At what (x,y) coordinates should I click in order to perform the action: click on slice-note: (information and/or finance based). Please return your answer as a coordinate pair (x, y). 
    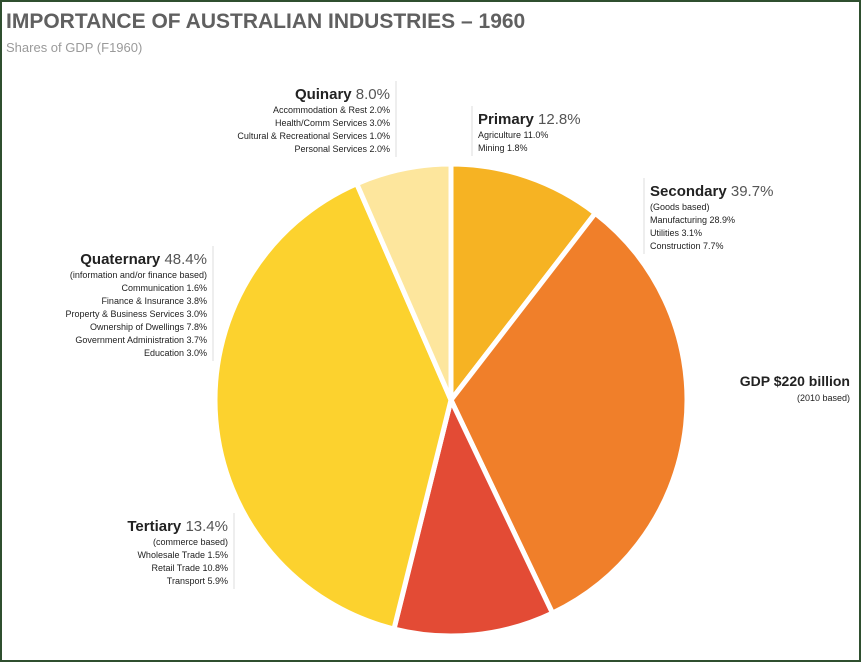
    Looking at the image, I should click on (138, 275).